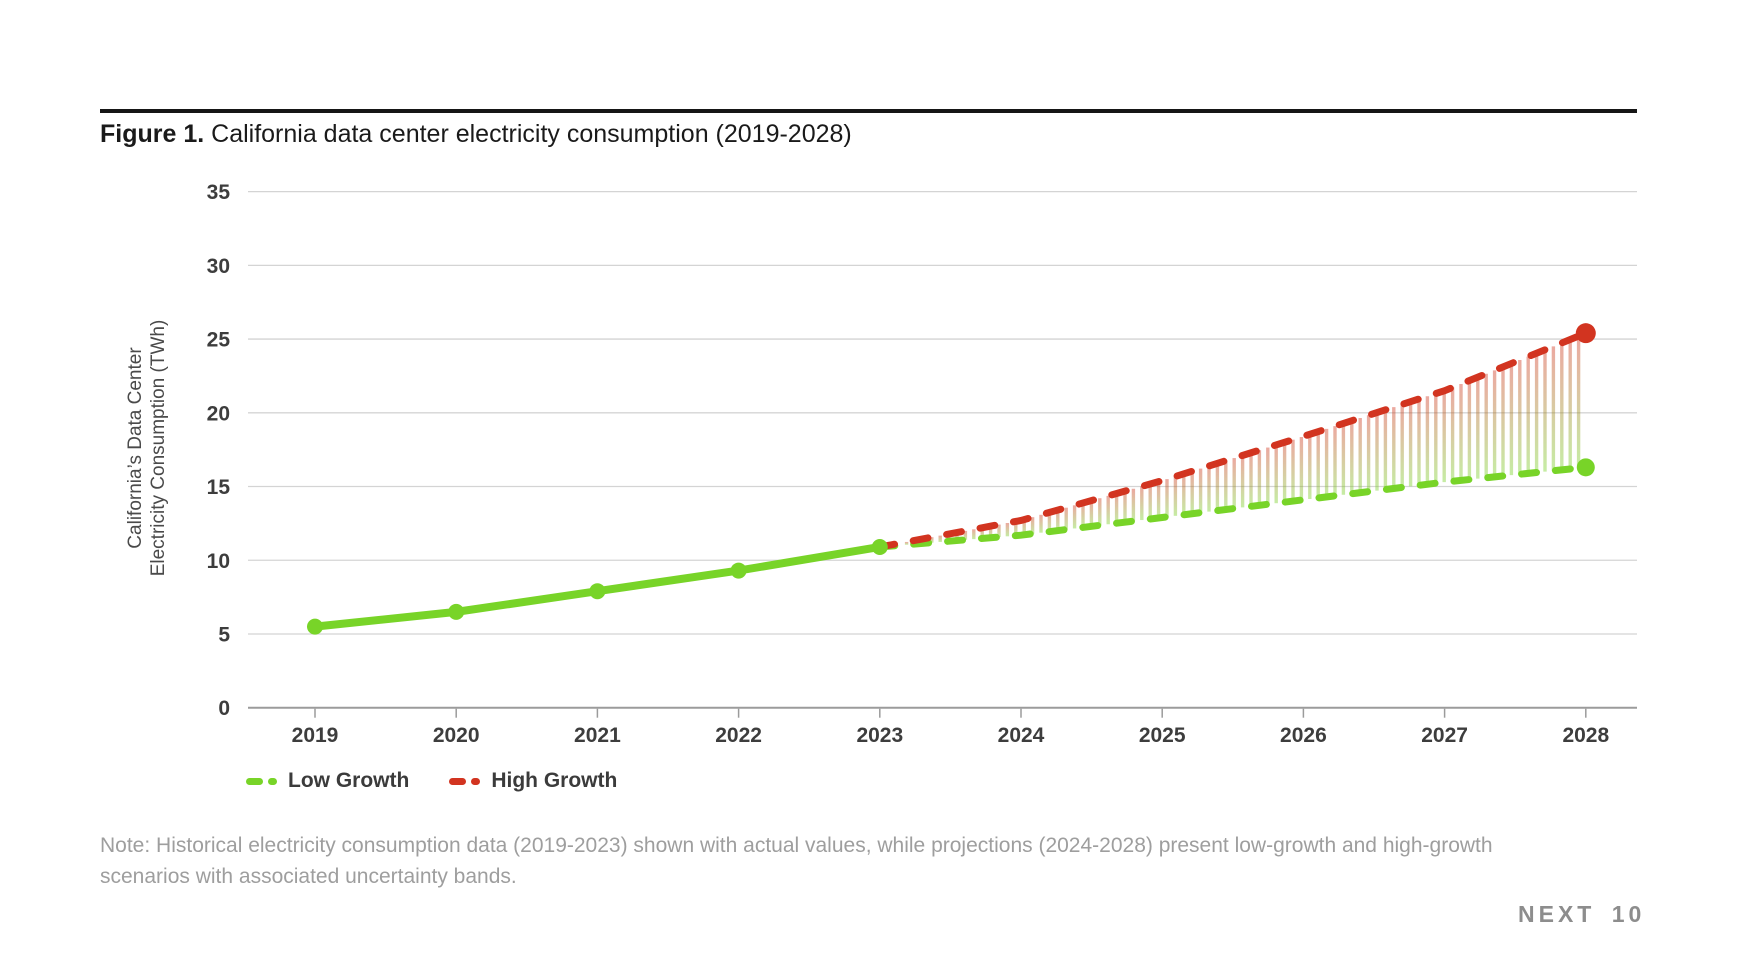 The height and width of the screenshot is (980, 1749). I want to click on uncertainty-band, so click(1242, 440).